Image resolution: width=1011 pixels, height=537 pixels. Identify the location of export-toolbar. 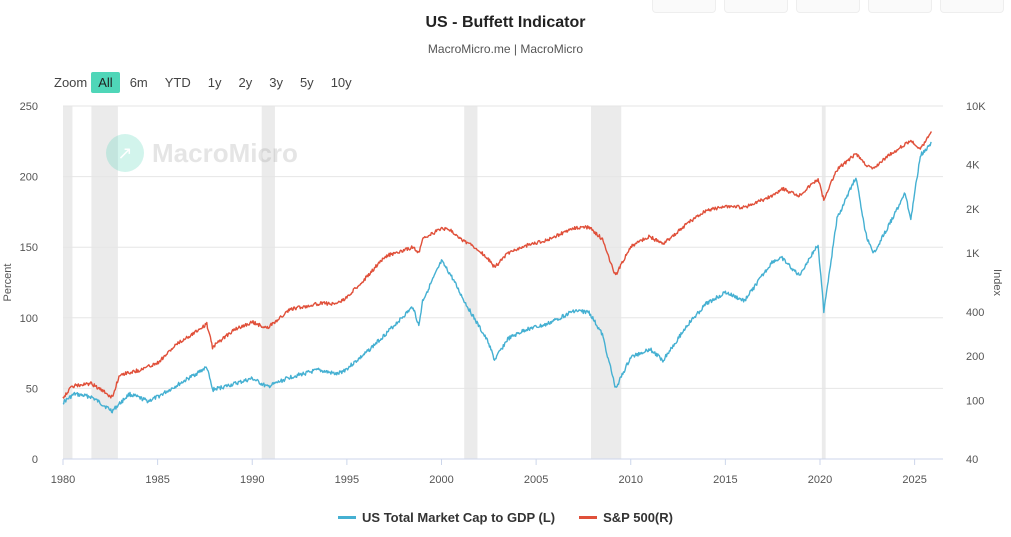
(828, 6).